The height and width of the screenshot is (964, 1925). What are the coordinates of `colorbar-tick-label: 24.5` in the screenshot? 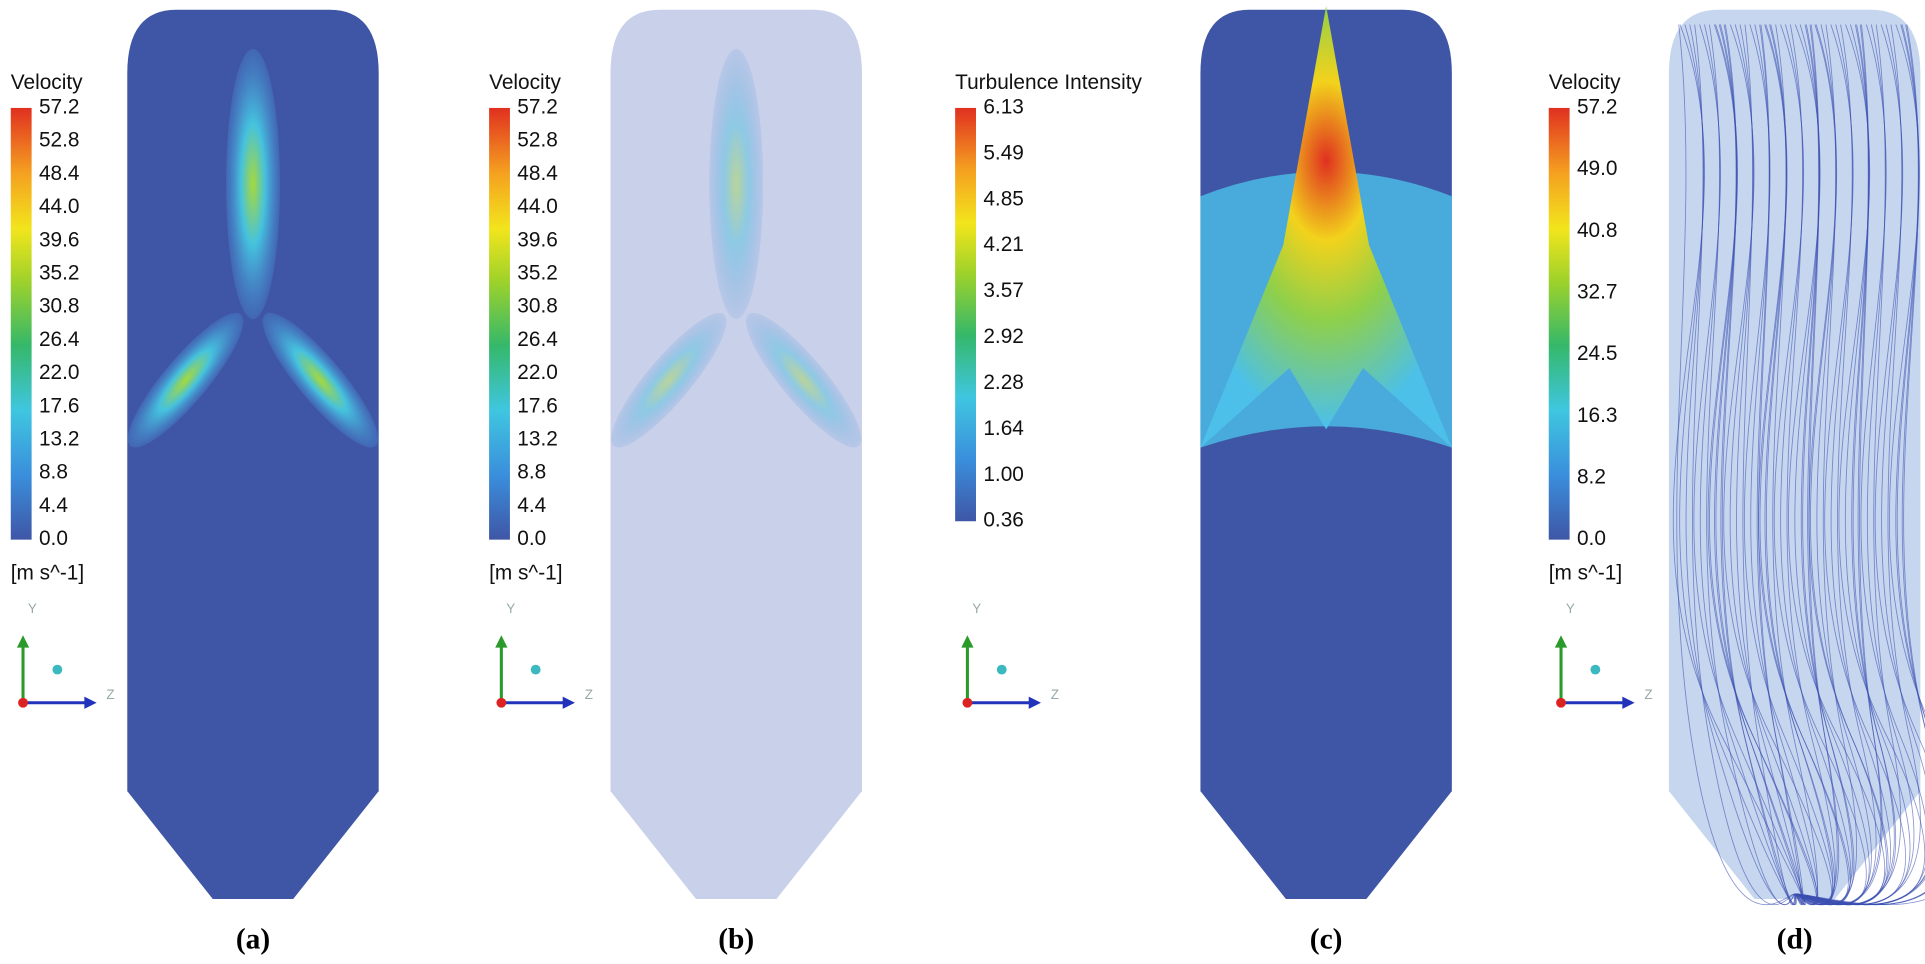 It's located at (1597, 353).